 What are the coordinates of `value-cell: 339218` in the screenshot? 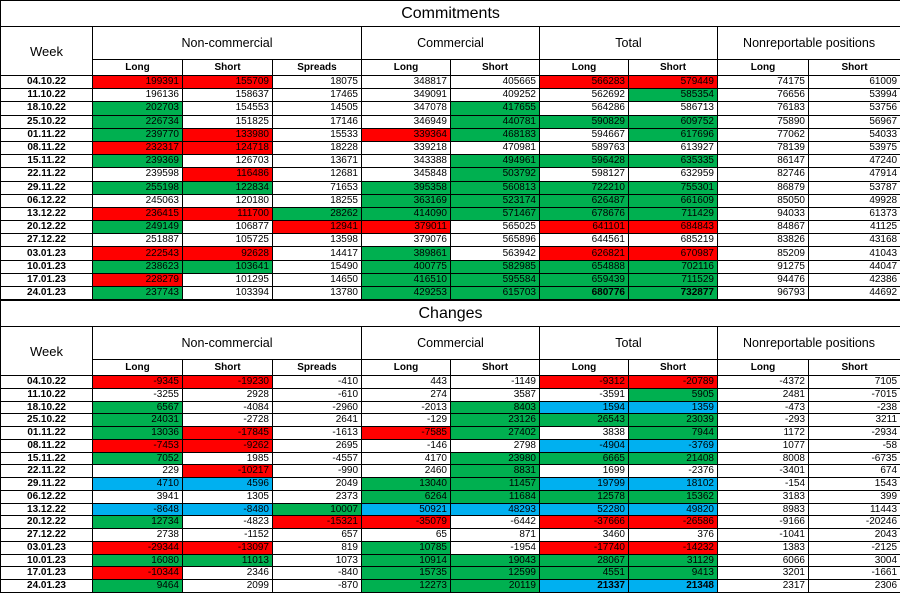 It's located at (406, 147).